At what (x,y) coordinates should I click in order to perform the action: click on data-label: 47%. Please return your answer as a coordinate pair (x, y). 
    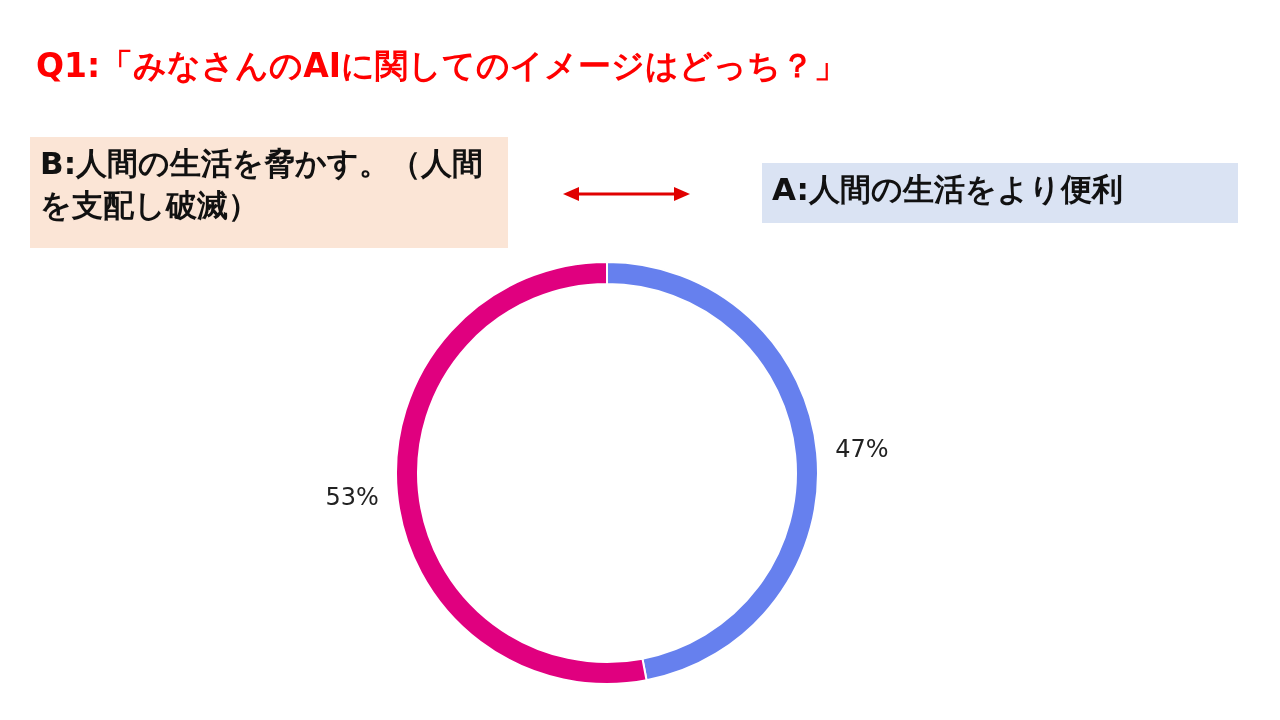
    Looking at the image, I should click on (862, 448).